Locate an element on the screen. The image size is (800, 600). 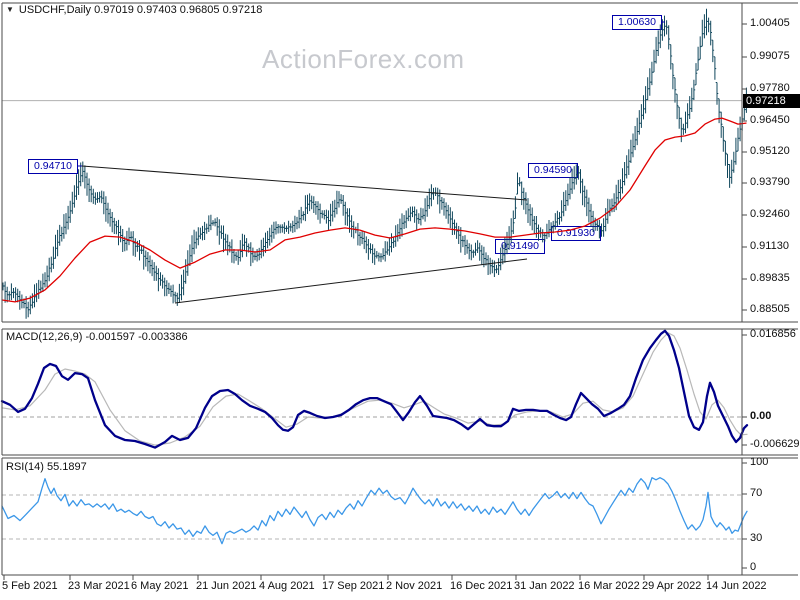
rsi-line is located at coordinates (374, 511).